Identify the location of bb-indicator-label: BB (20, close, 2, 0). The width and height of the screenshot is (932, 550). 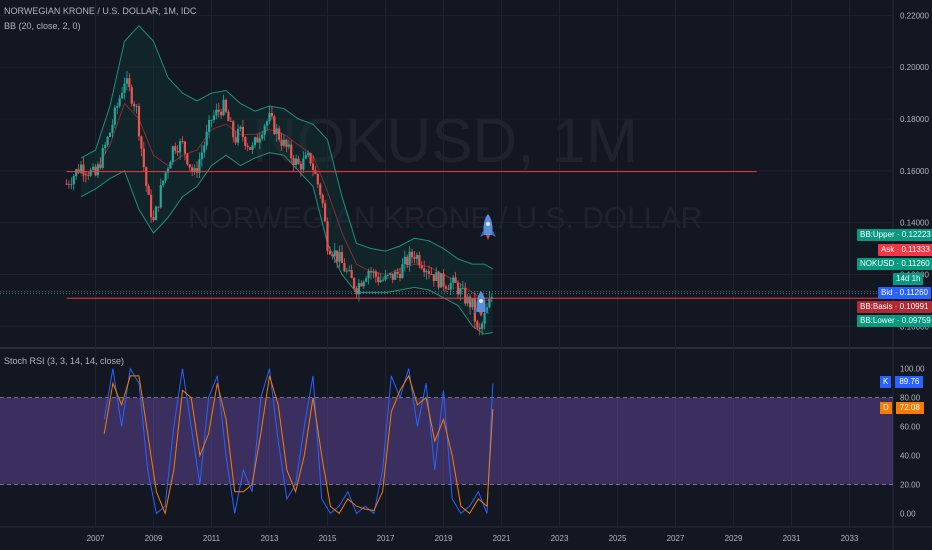
(42, 26).